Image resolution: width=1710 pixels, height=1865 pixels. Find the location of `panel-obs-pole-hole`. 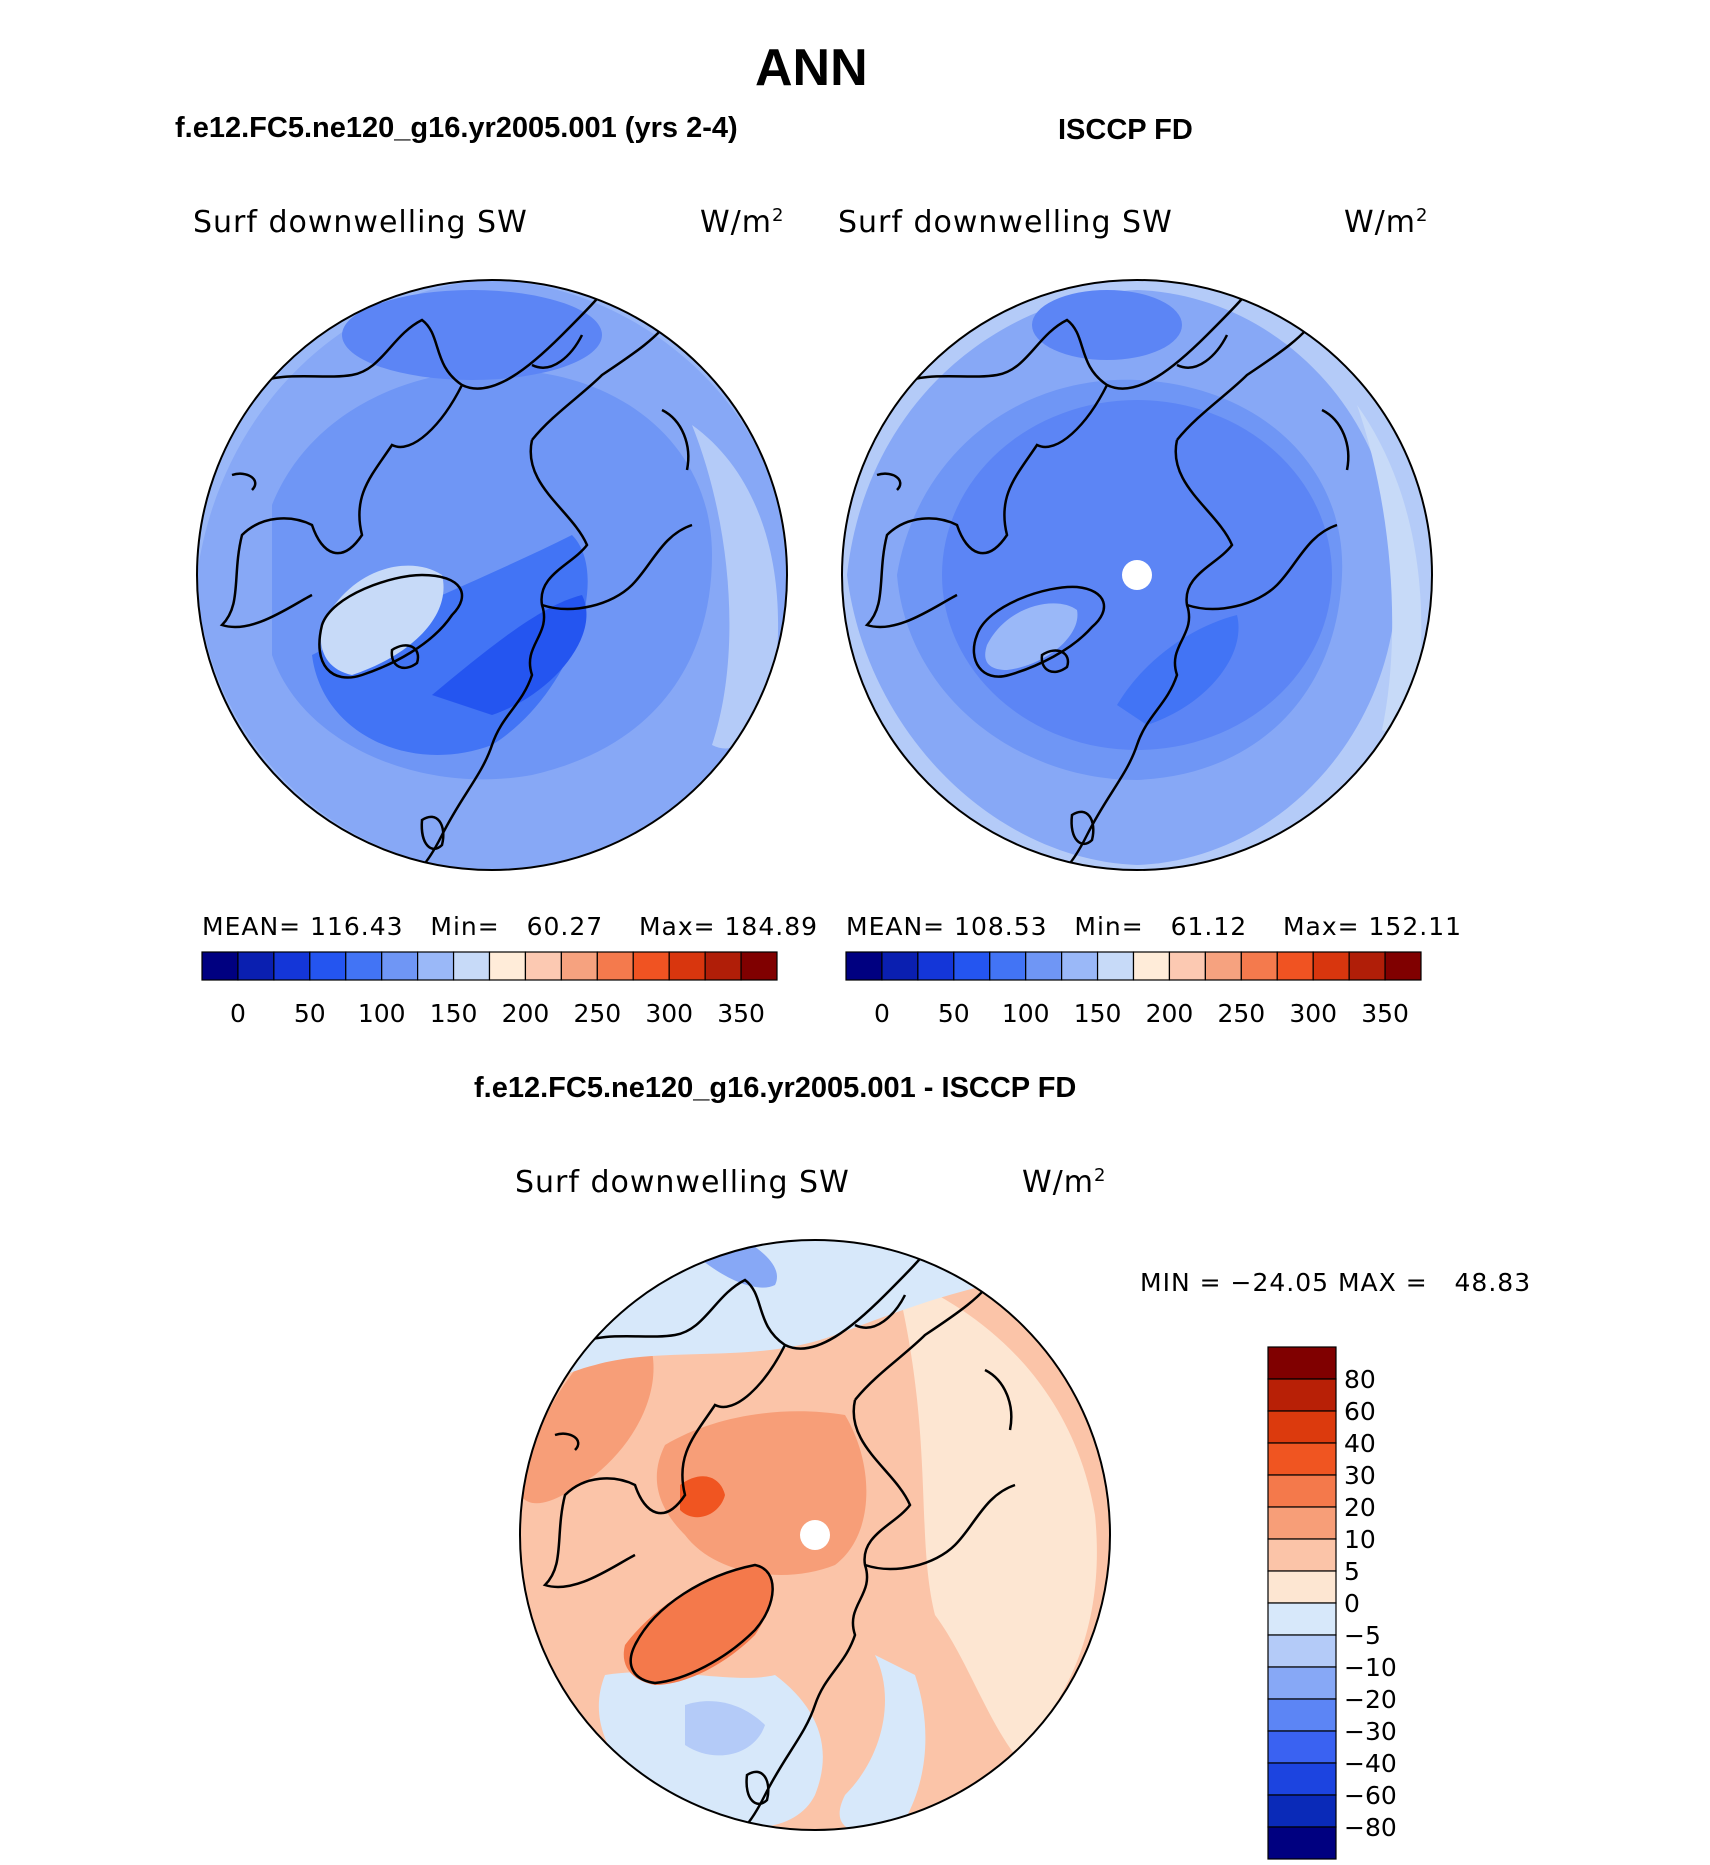

panel-obs-pole-hole is located at coordinates (1137, 575).